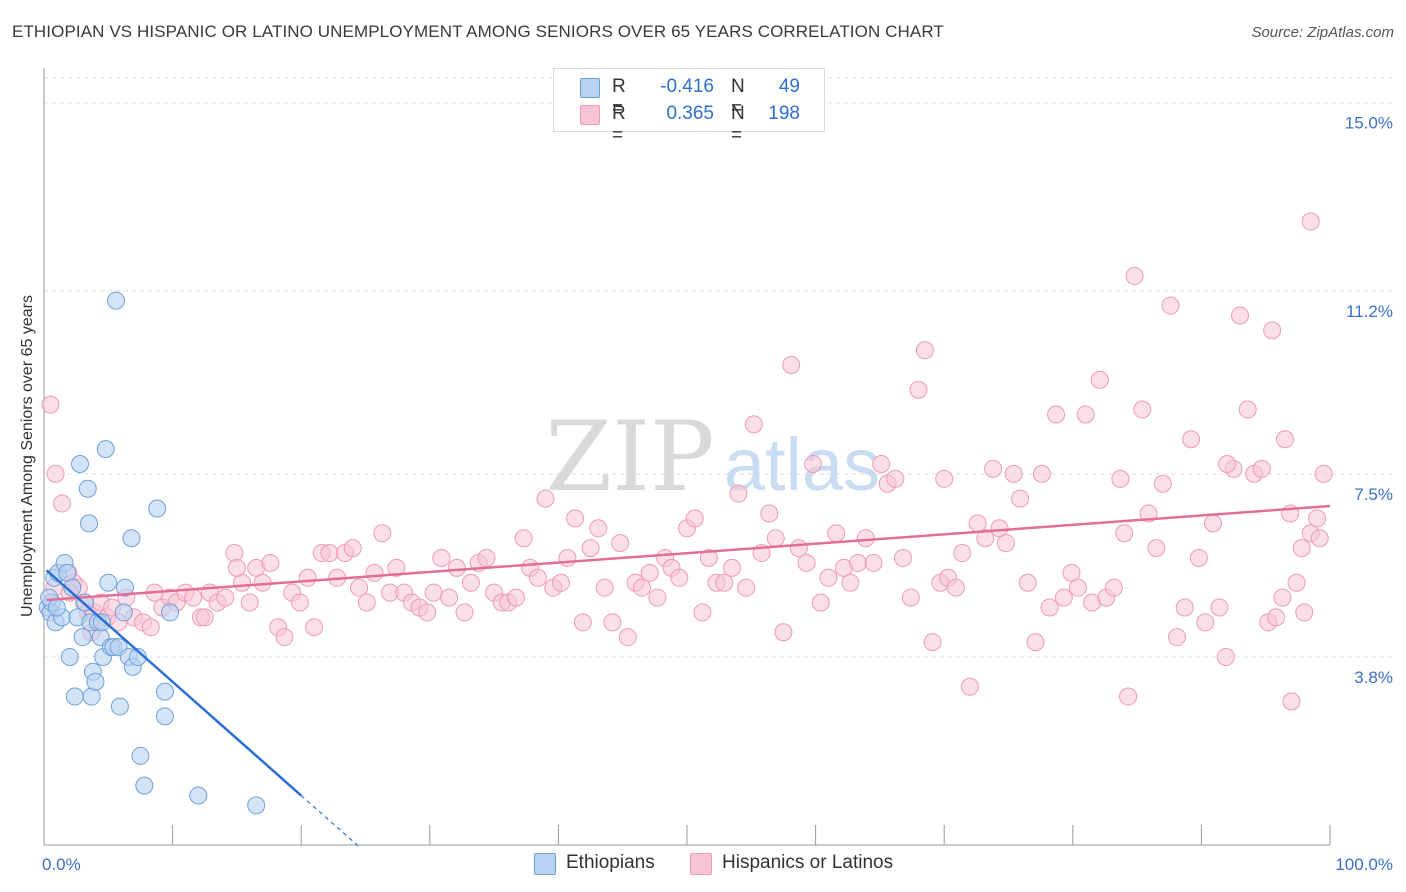 The width and height of the screenshot is (1406, 892). What do you see at coordinates (738, 97) in the screenshot?
I see `legend-n-label: N =` at bounding box center [738, 97].